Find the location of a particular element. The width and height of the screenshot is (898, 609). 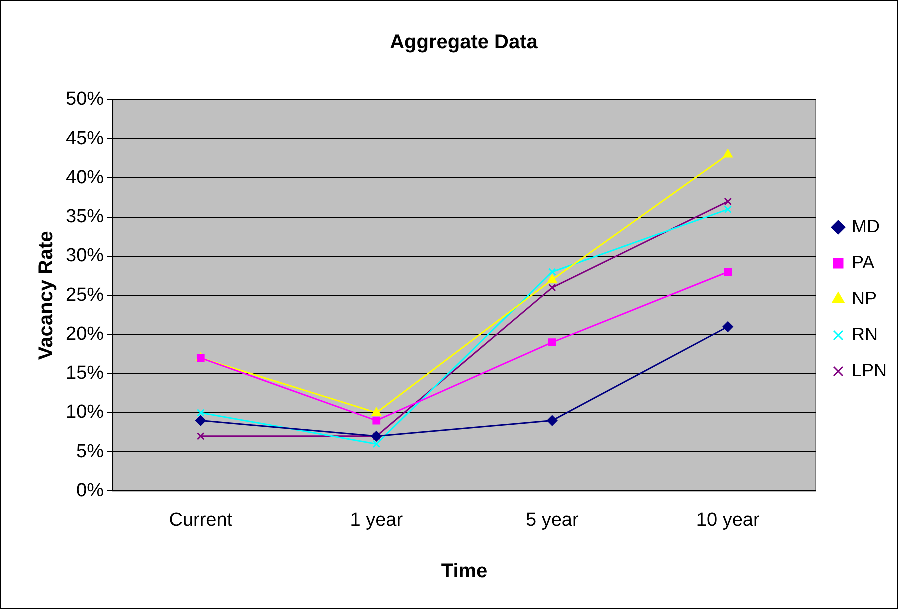

x-tick-label: Current is located at coordinates (201, 520).